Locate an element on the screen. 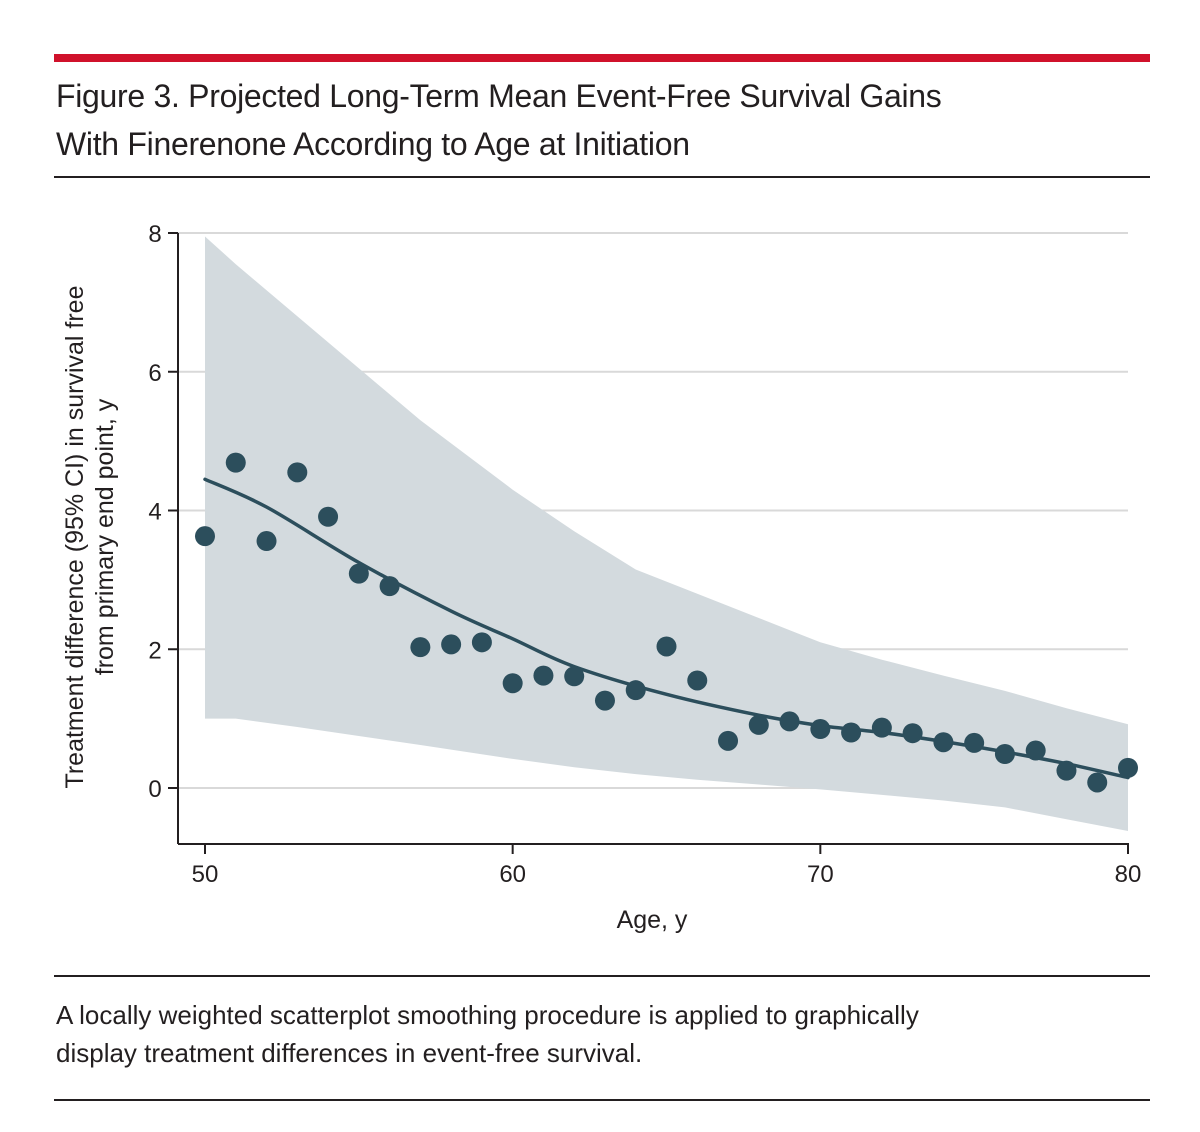 The height and width of the screenshot is (1132, 1200). x-tick-label-80: 80 is located at coordinates (1128, 874).